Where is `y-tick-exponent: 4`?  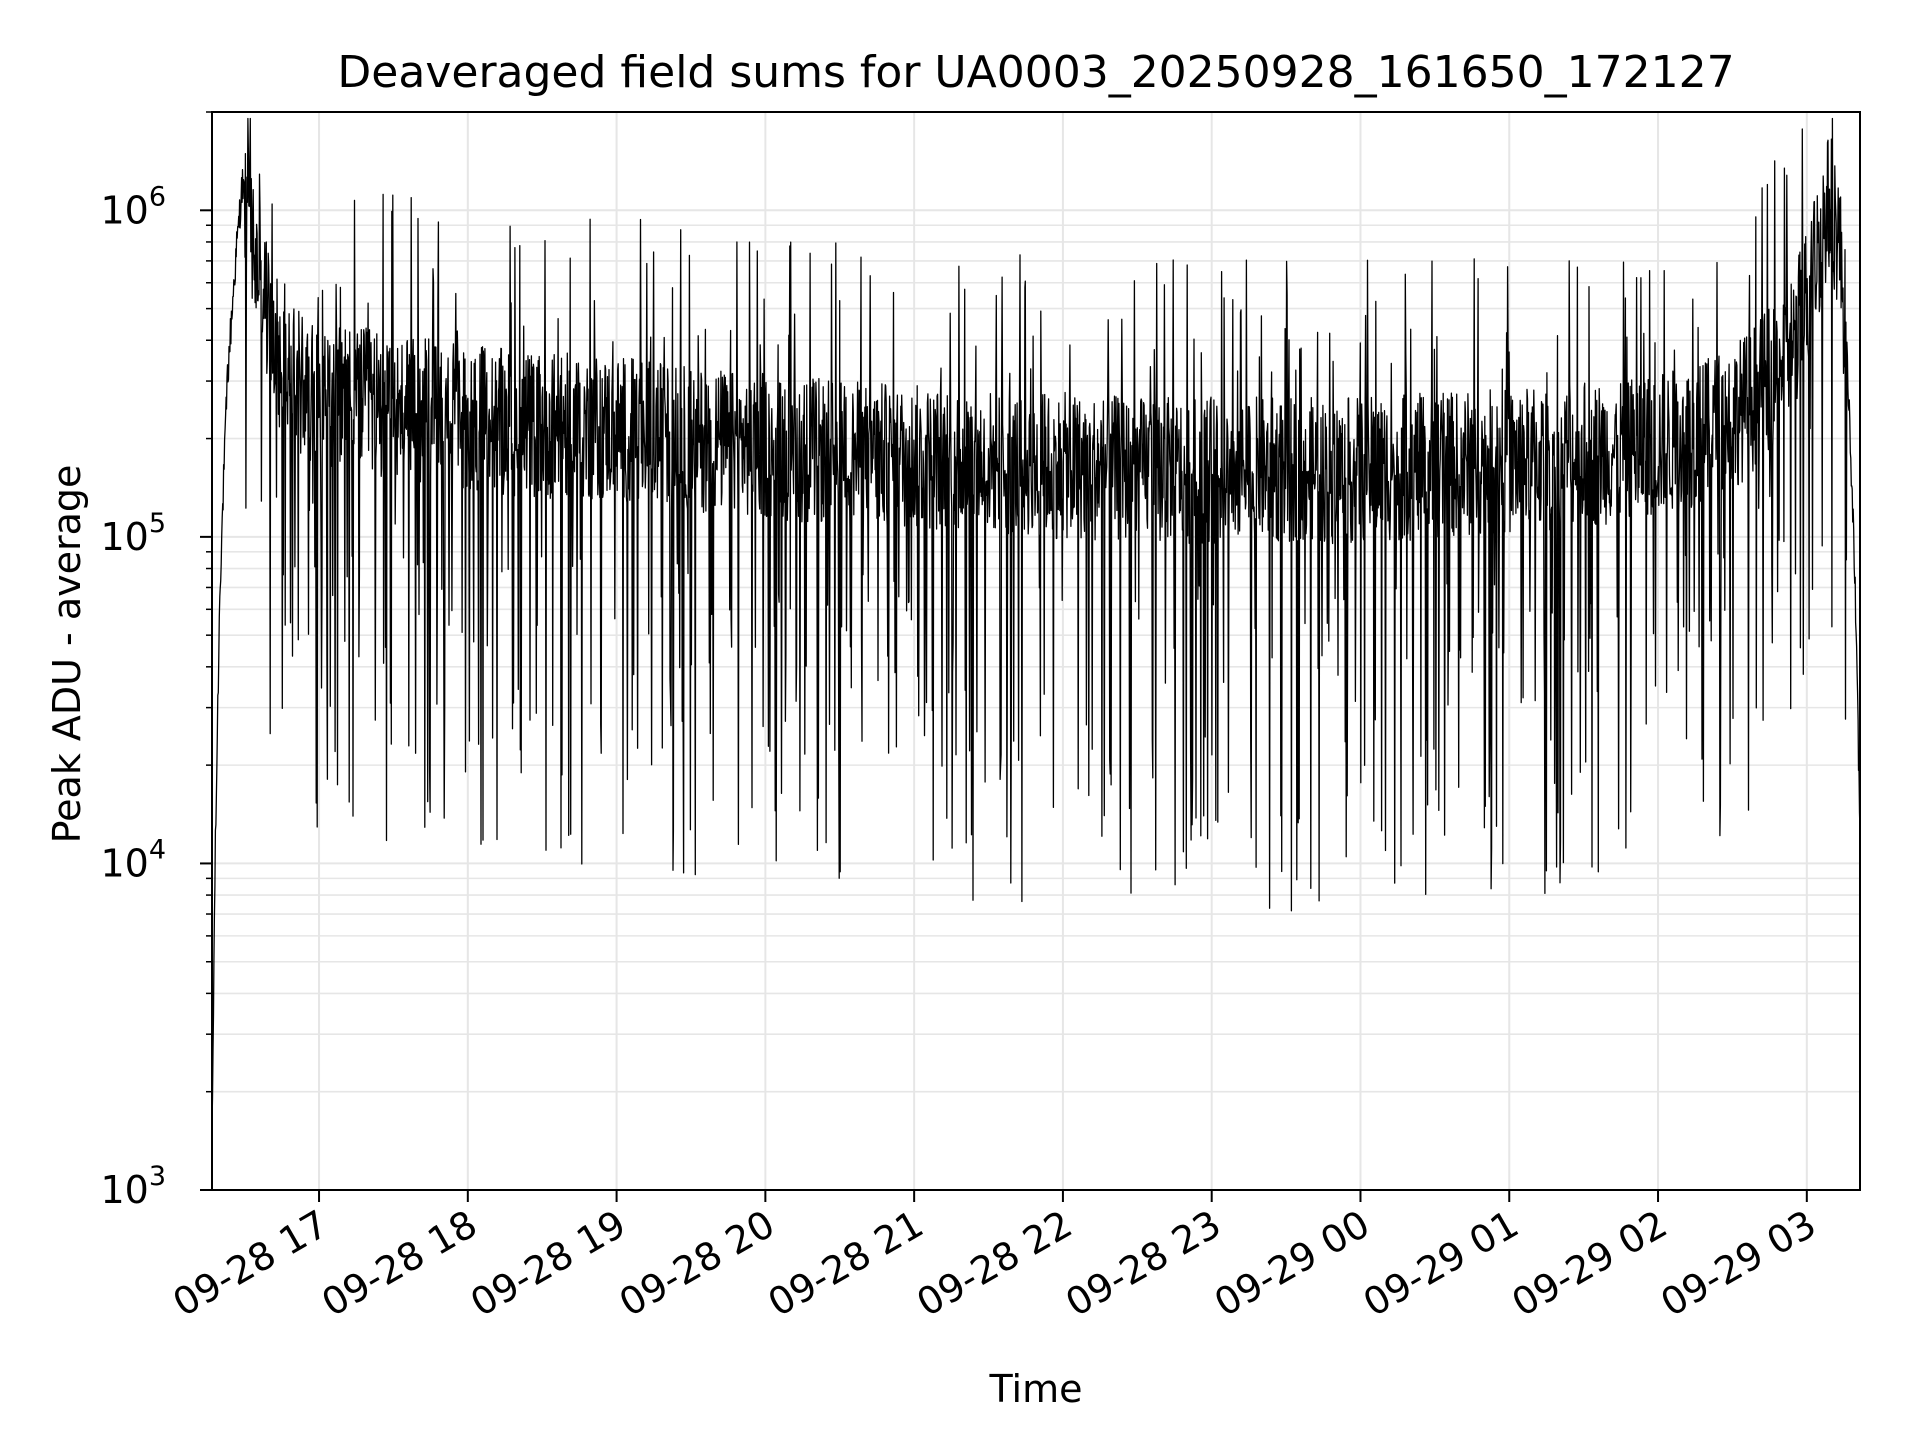
y-tick-exponent: 4 is located at coordinates (157, 849).